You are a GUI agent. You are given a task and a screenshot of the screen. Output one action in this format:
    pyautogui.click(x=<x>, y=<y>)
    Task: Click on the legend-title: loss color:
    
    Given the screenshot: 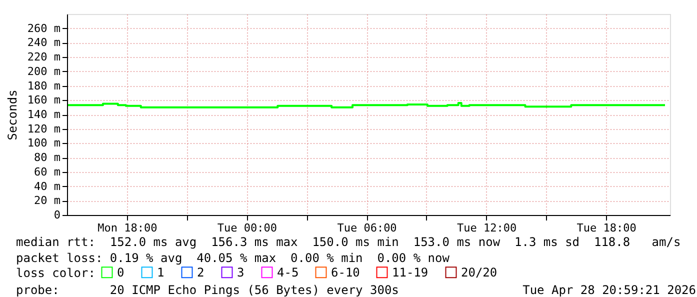 What is the action you would take?
    pyautogui.click(x=56, y=273)
    